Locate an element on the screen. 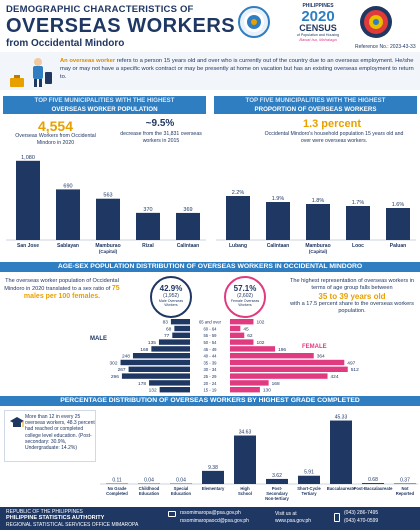 Image resolution: width=420 pixels, height=530 pixels. footer-phone2: (043) 470-0599 is located at coordinates (361, 521).